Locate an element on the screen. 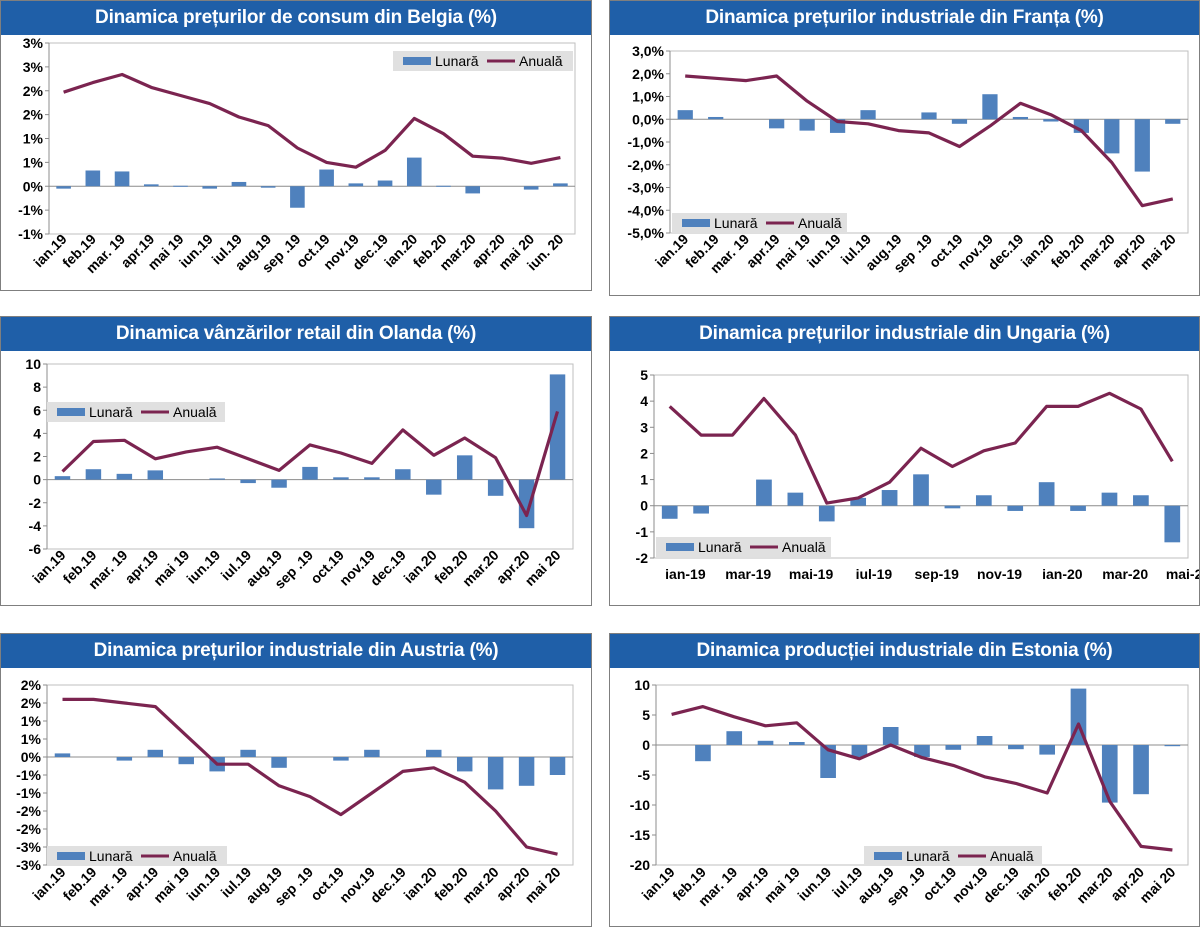  y-tick-label: 0,0% is located at coordinates (648, 119).